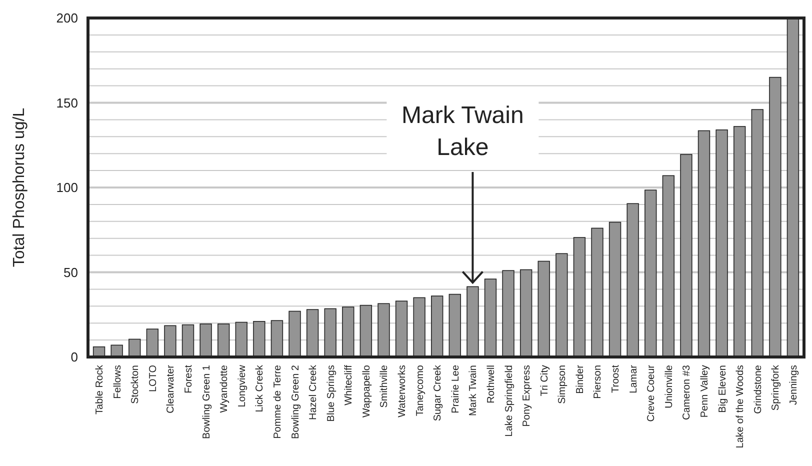 This screenshot has width=812, height=466. What do you see at coordinates (206, 401) in the screenshot?
I see `x-tick-label: Bowling Green 1` at bounding box center [206, 401].